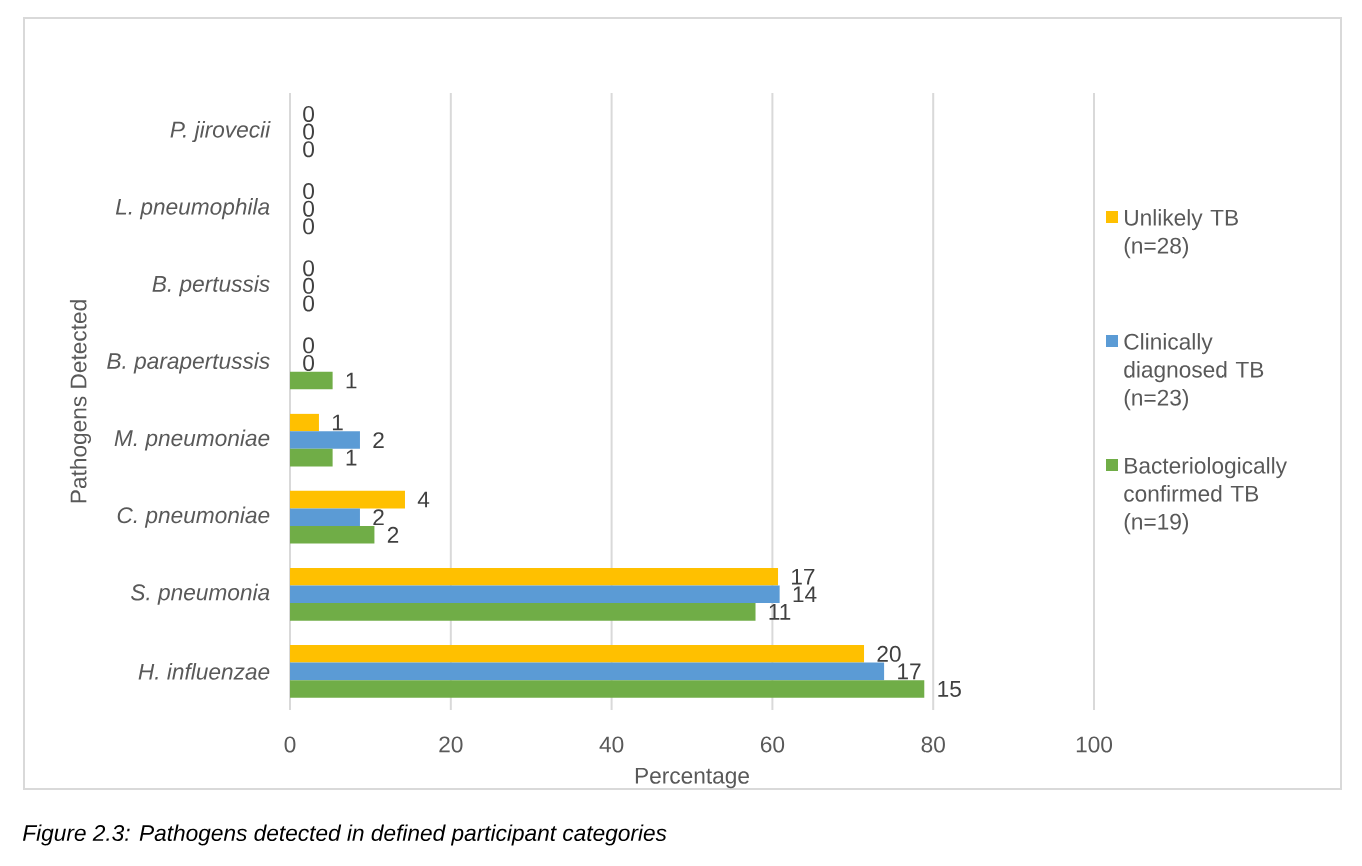 This screenshot has height=866, width=1362. Describe the element at coordinates (1181, 234) in the screenshot. I see `legend-label: Unlikely TB (n=28)` at that location.